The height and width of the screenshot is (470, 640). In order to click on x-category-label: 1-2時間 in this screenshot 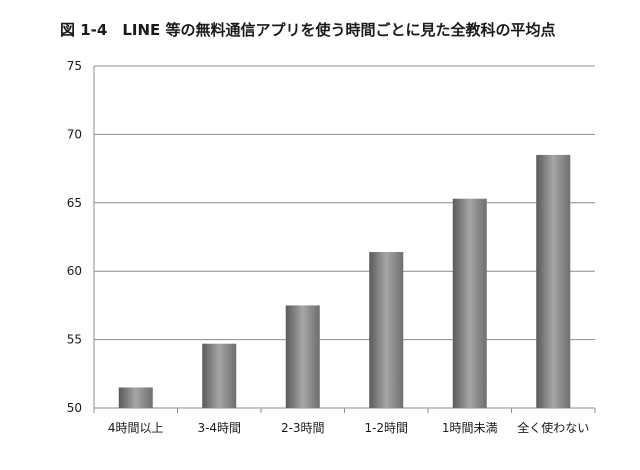, I will do `click(386, 428)`.